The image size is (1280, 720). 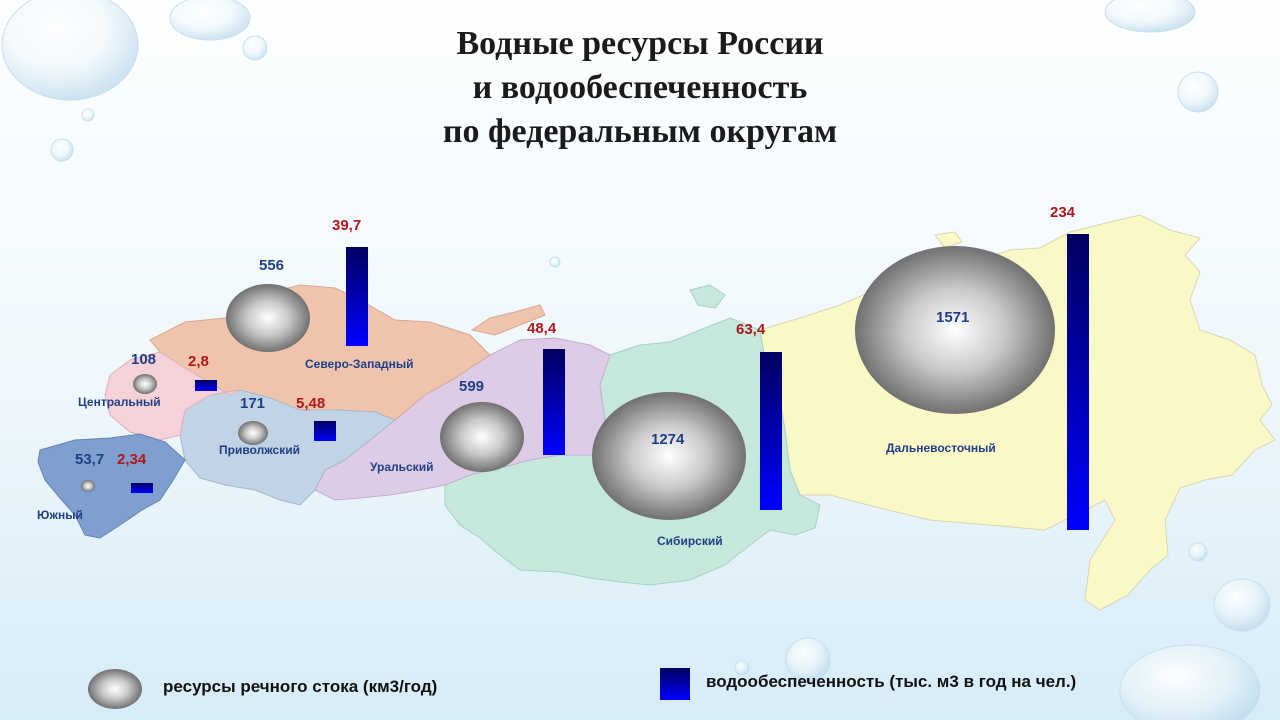 What do you see at coordinates (690, 541) in the screenshot?
I see `region-label-siberian: Сибирский` at bounding box center [690, 541].